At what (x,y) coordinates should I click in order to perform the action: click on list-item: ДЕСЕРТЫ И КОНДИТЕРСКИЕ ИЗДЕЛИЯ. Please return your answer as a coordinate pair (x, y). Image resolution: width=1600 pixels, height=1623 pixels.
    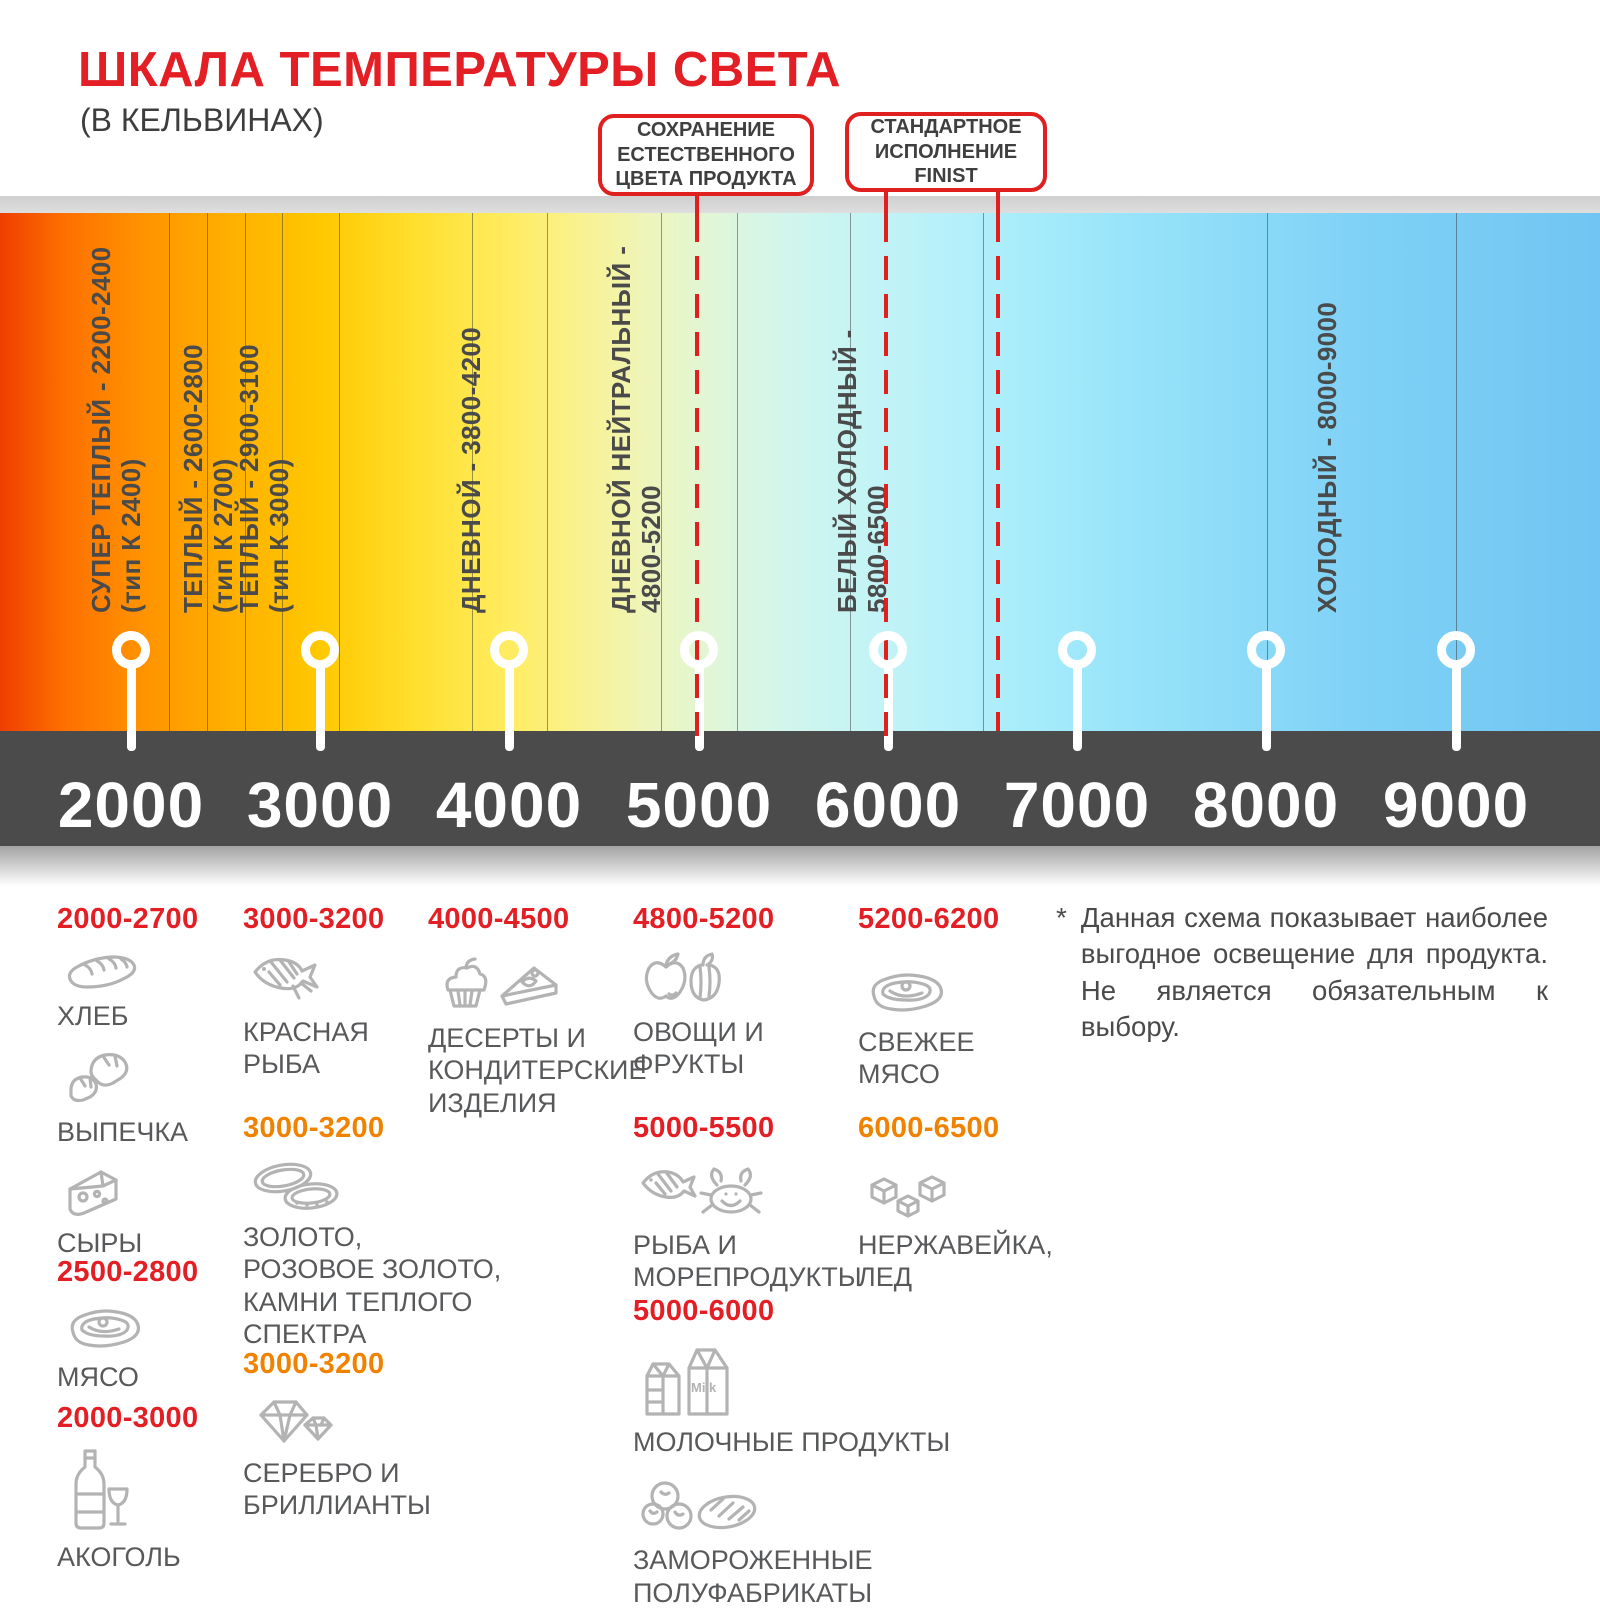
    Looking at the image, I should click on (537, 1033).